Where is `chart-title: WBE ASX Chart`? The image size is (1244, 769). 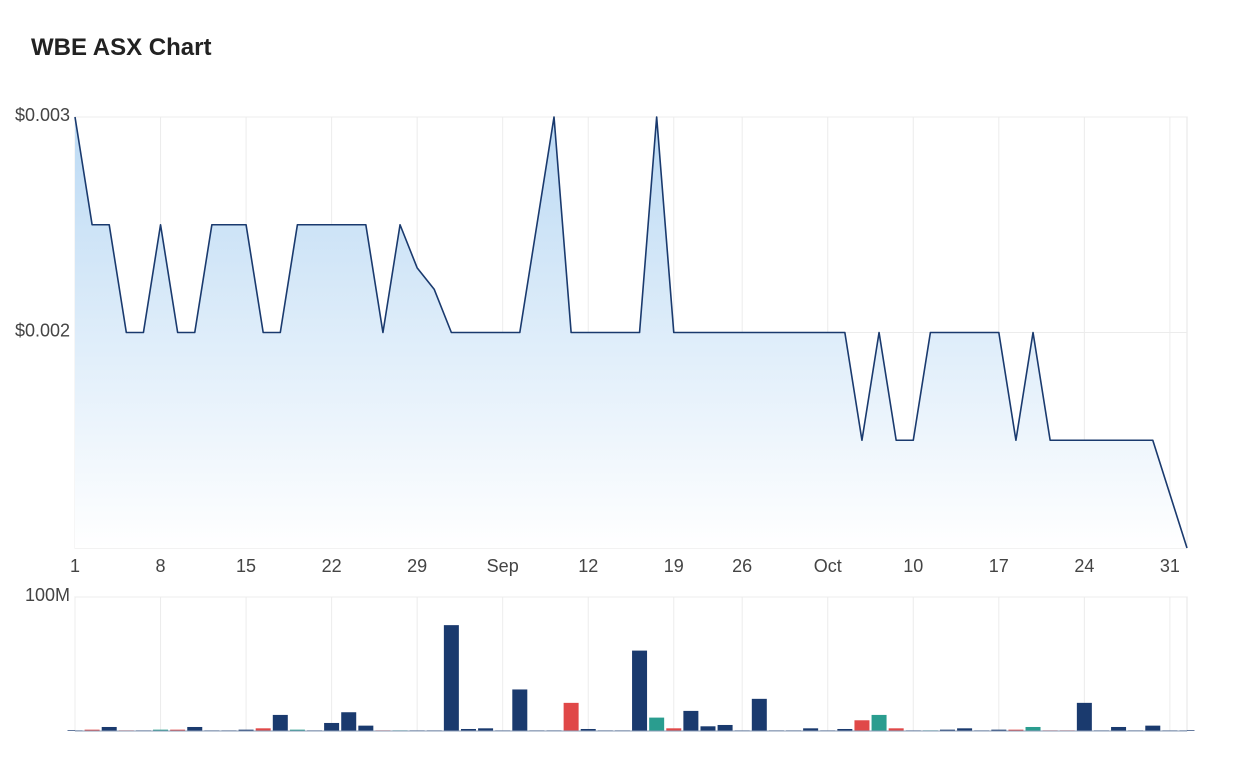 chart-title: WBE ASX Chart is located at coordinates (121, 47).